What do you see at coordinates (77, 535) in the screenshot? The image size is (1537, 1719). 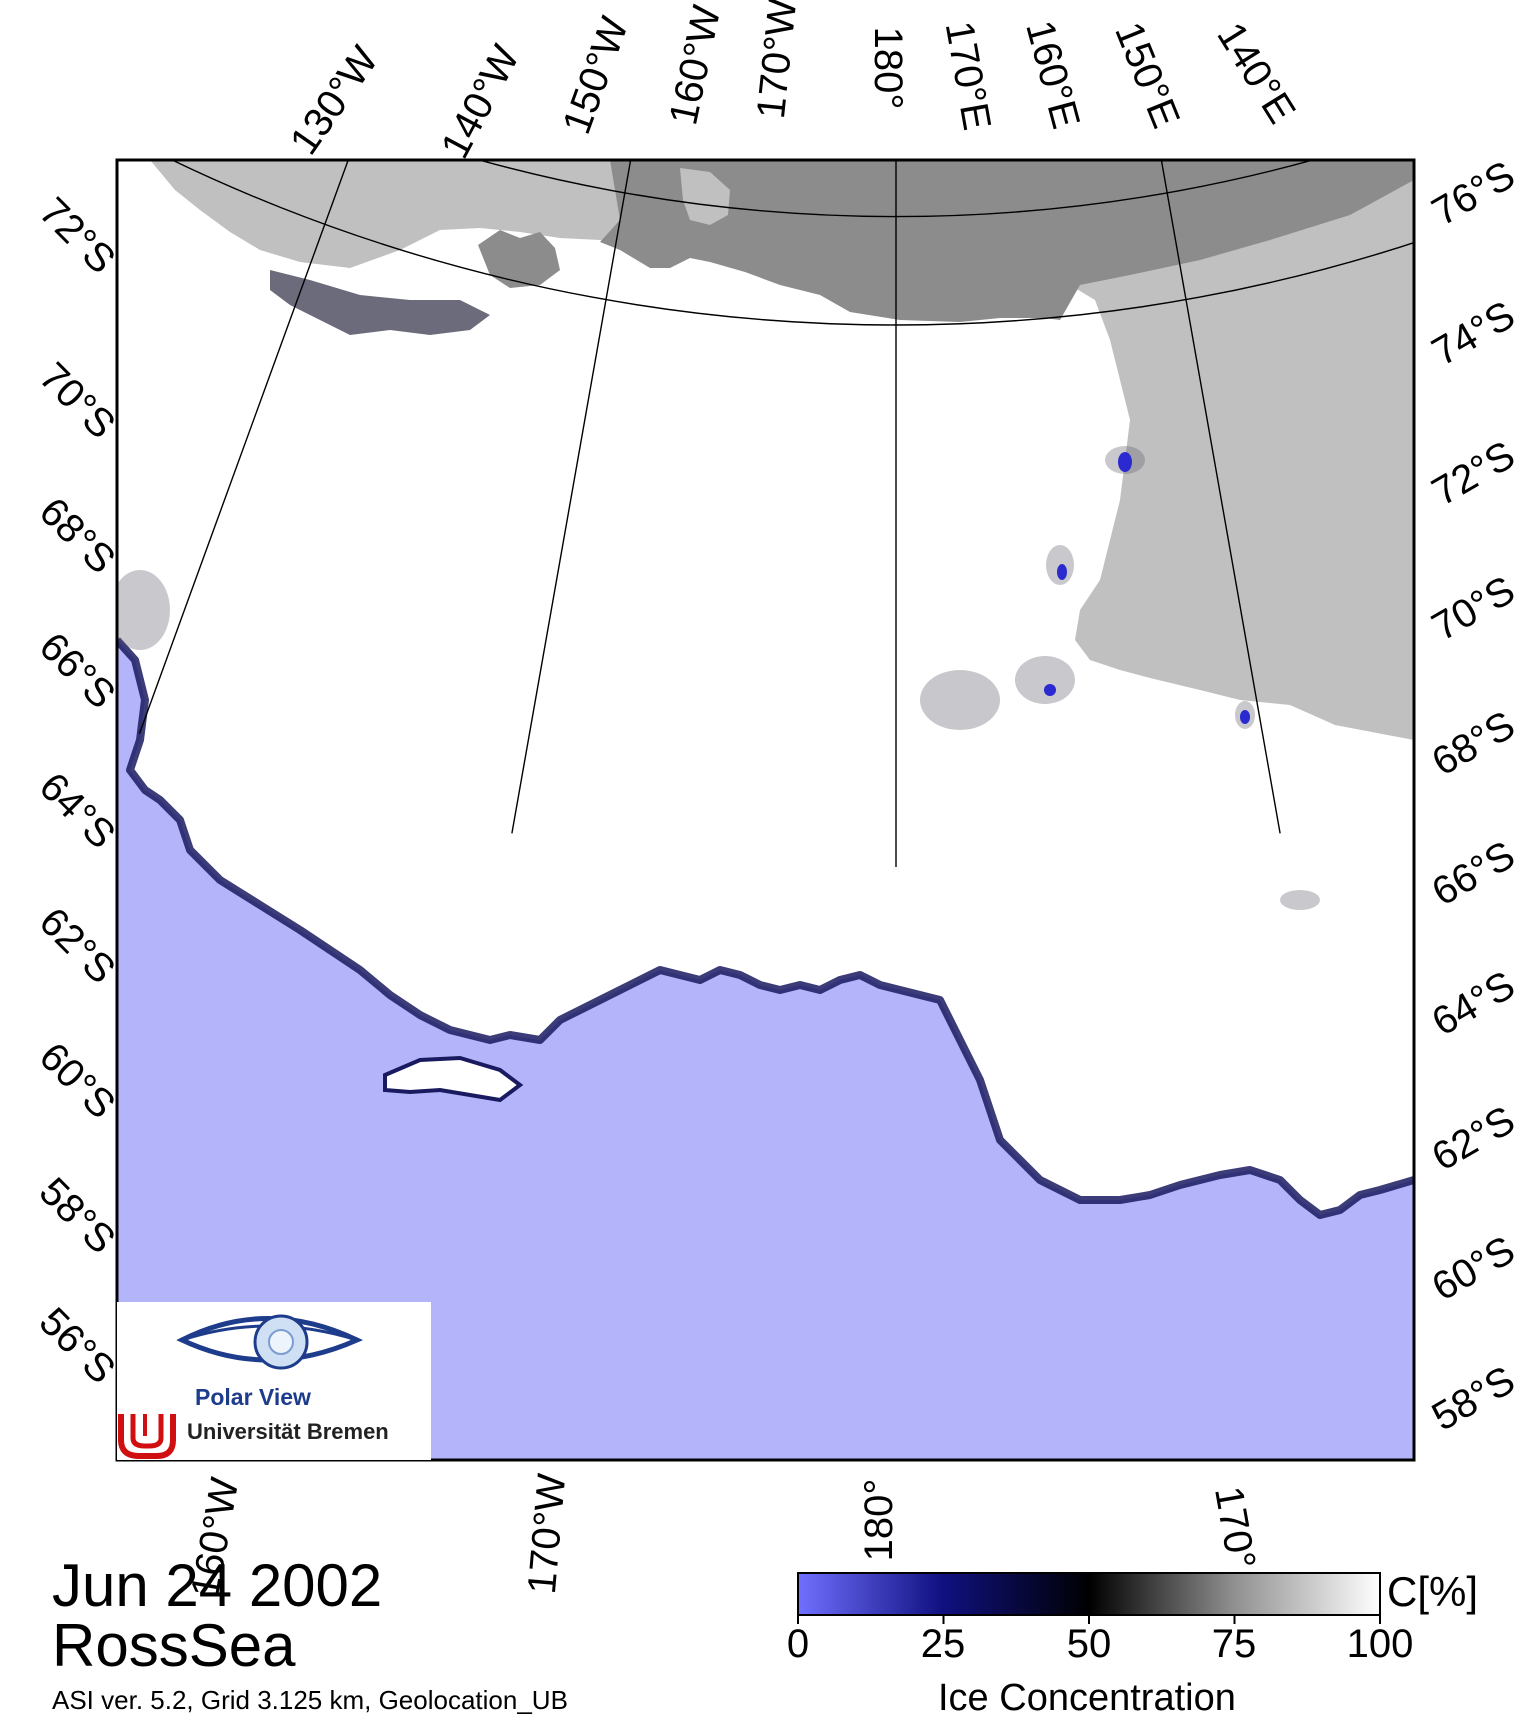 I see `latitude-label-left: 68°S` at bounding box center [77, 535].